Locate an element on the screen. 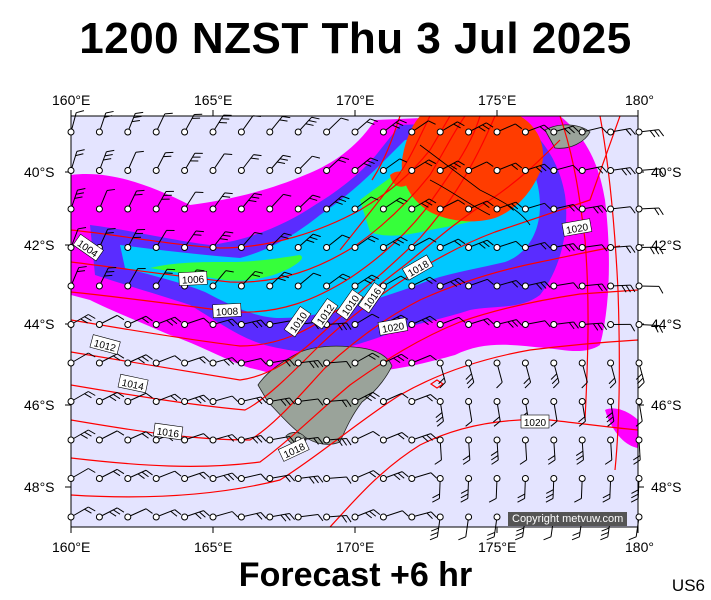 The height and width of the screenshot is (600, 711). bottom-lon-label: 175°E is located at coordinates (497, 547).